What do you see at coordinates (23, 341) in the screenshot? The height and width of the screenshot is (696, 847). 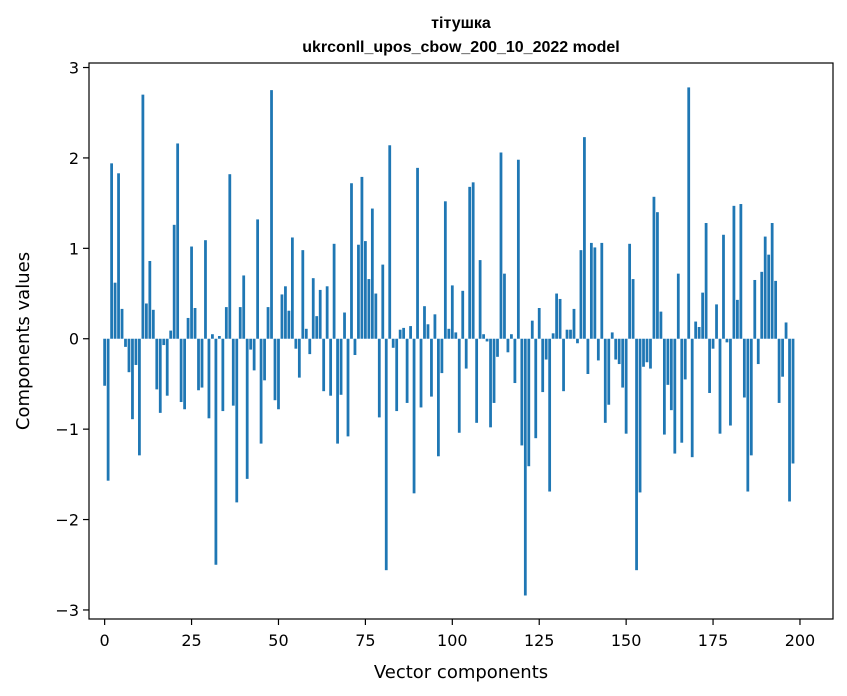 I see `y-axis-label: Components values` at bounding box center [23, 341].